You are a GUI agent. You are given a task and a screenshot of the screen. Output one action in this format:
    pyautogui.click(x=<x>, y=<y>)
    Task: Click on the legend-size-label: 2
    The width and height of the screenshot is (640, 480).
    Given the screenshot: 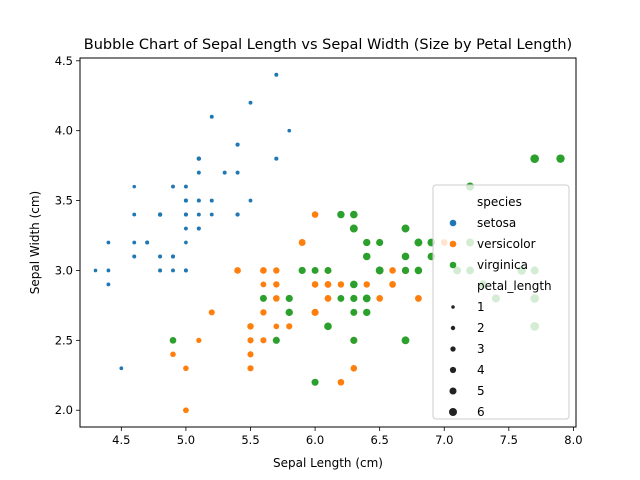 What is the action you would take?
    pyautogui.click(x=481, y=328)
    